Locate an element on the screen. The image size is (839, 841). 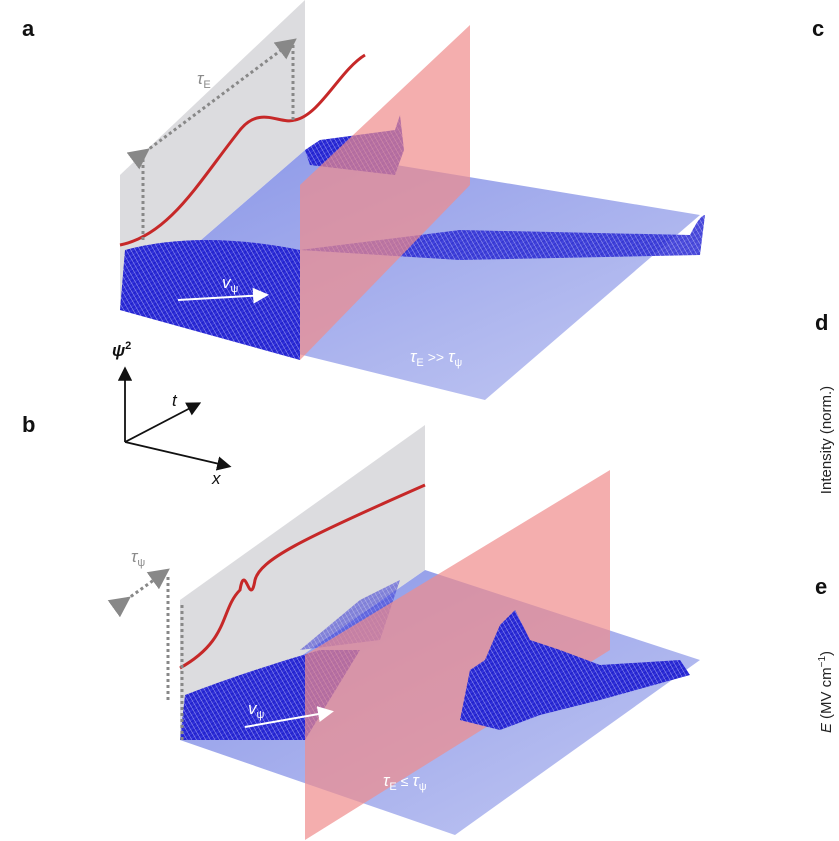
text-part: >> is located at coordinates (436, 357).